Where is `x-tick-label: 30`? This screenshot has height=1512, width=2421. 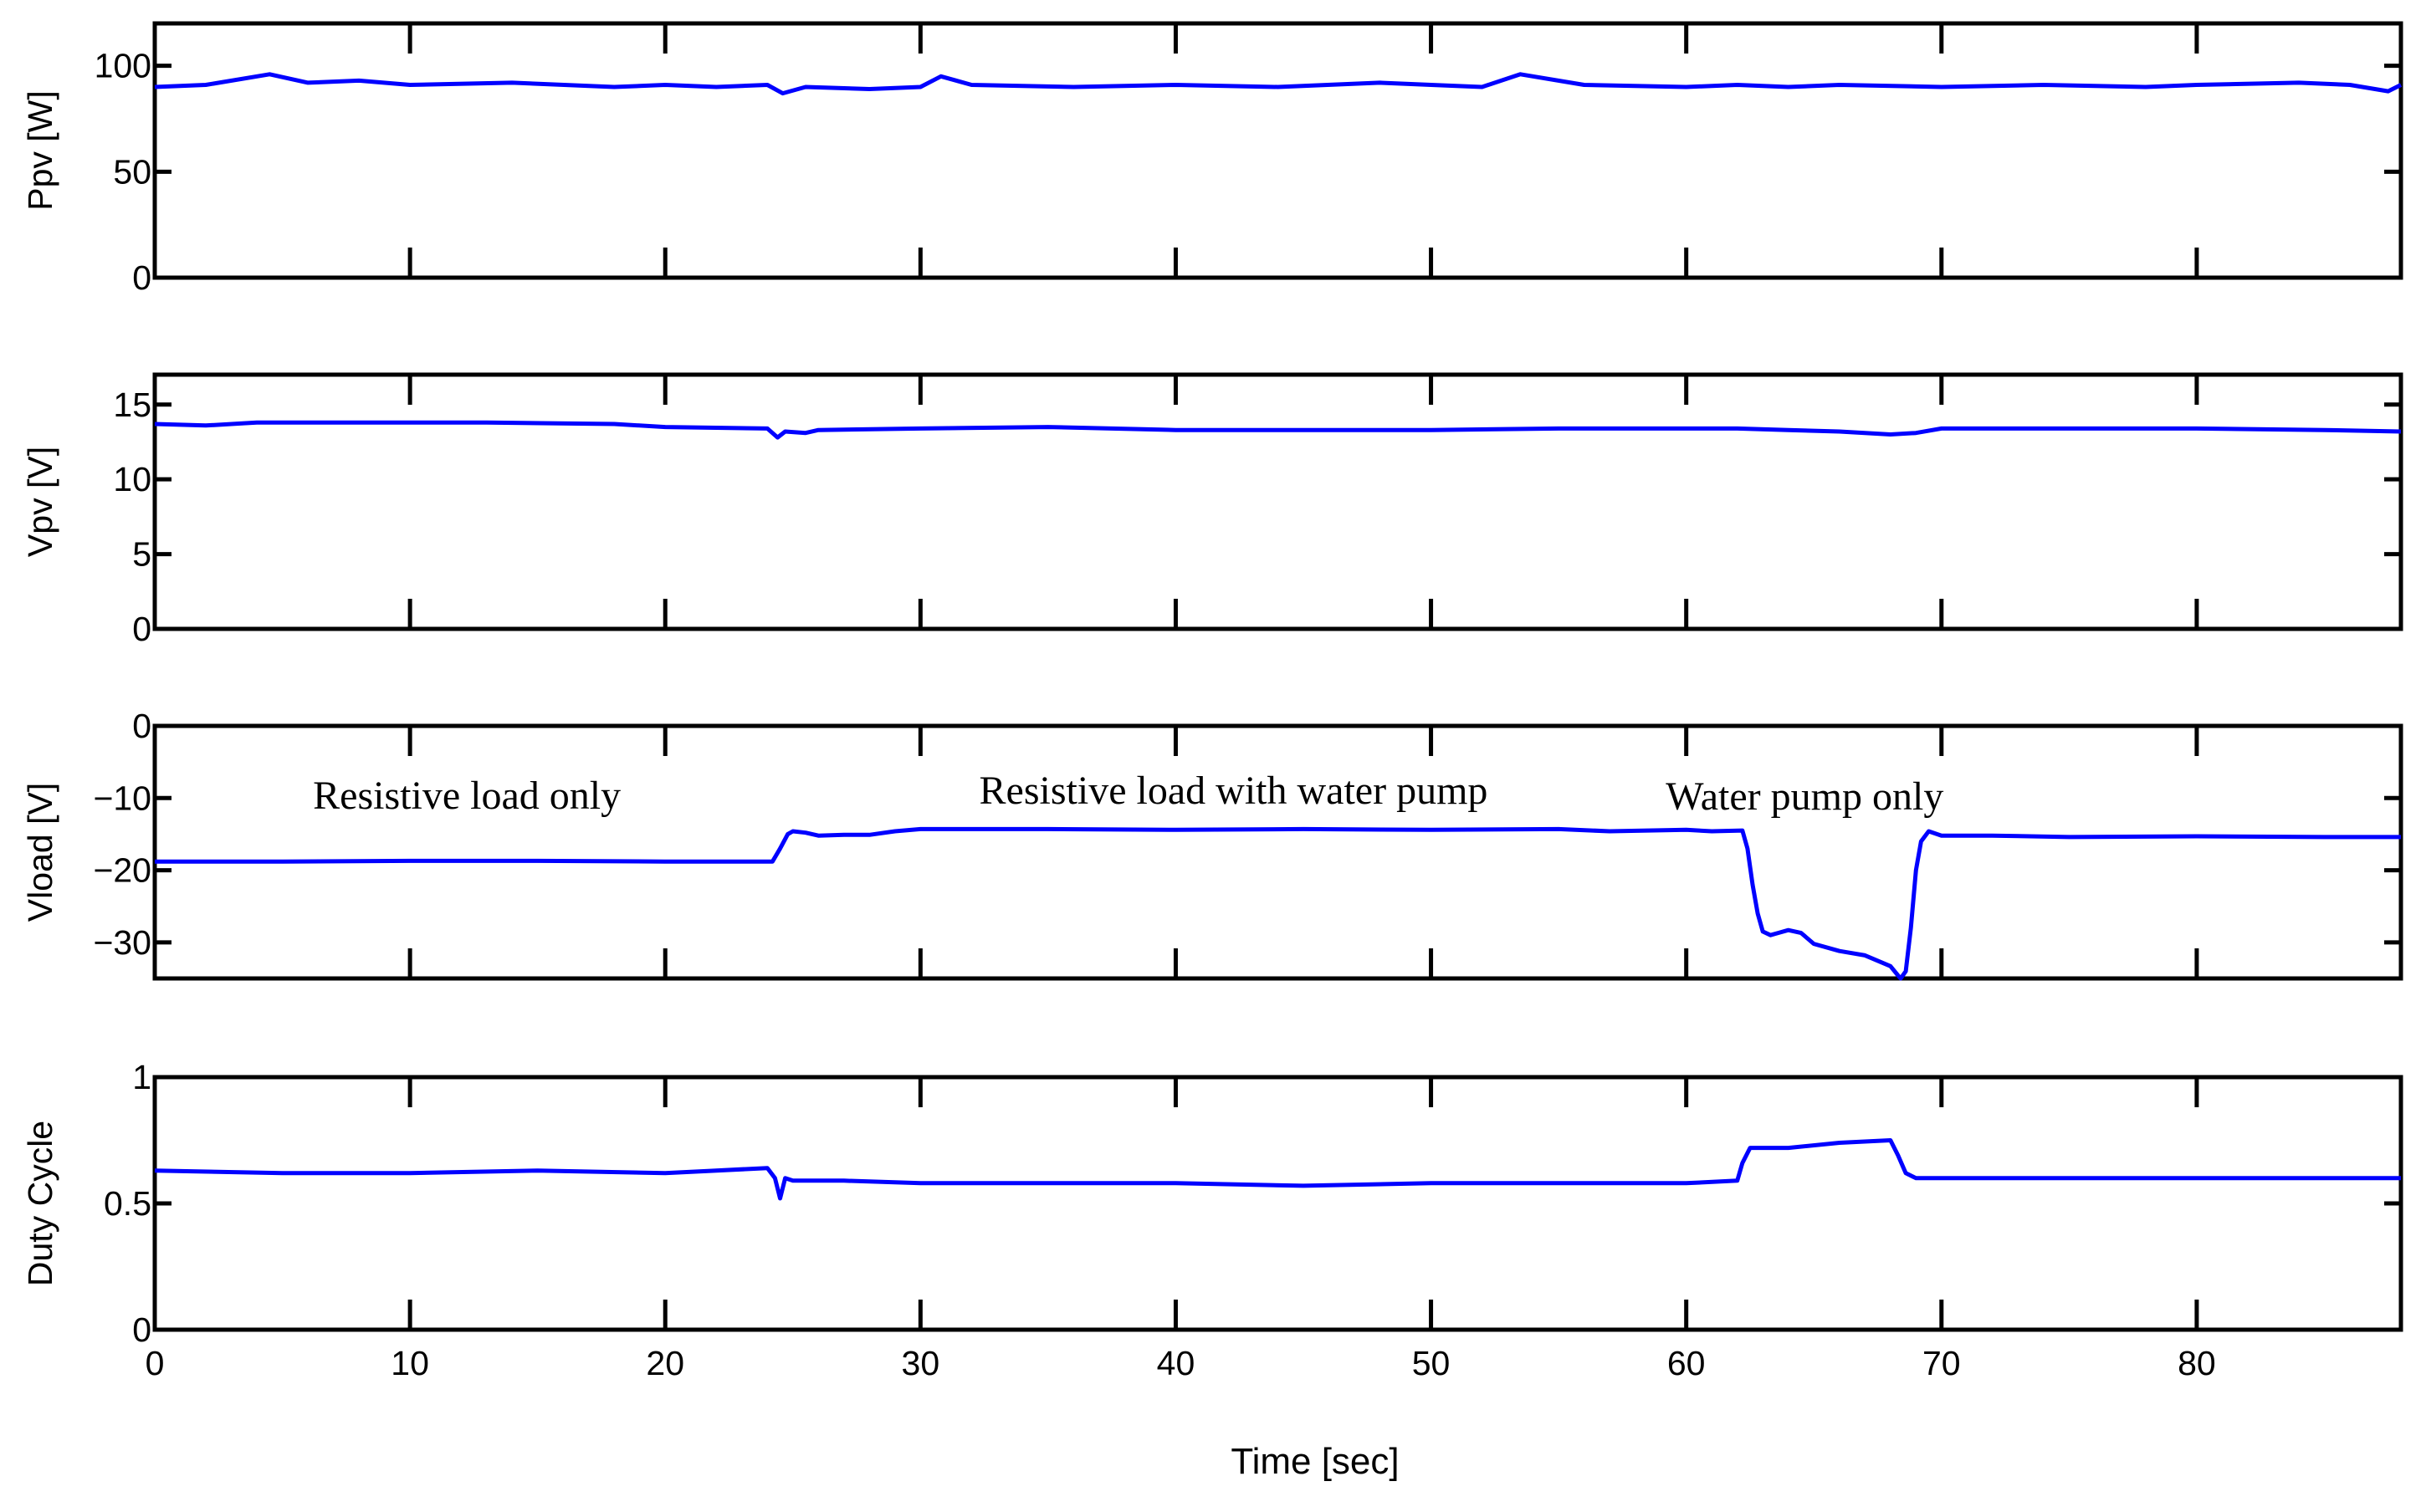
x-tick-label: 30 is located at coordinates (921, 1363).